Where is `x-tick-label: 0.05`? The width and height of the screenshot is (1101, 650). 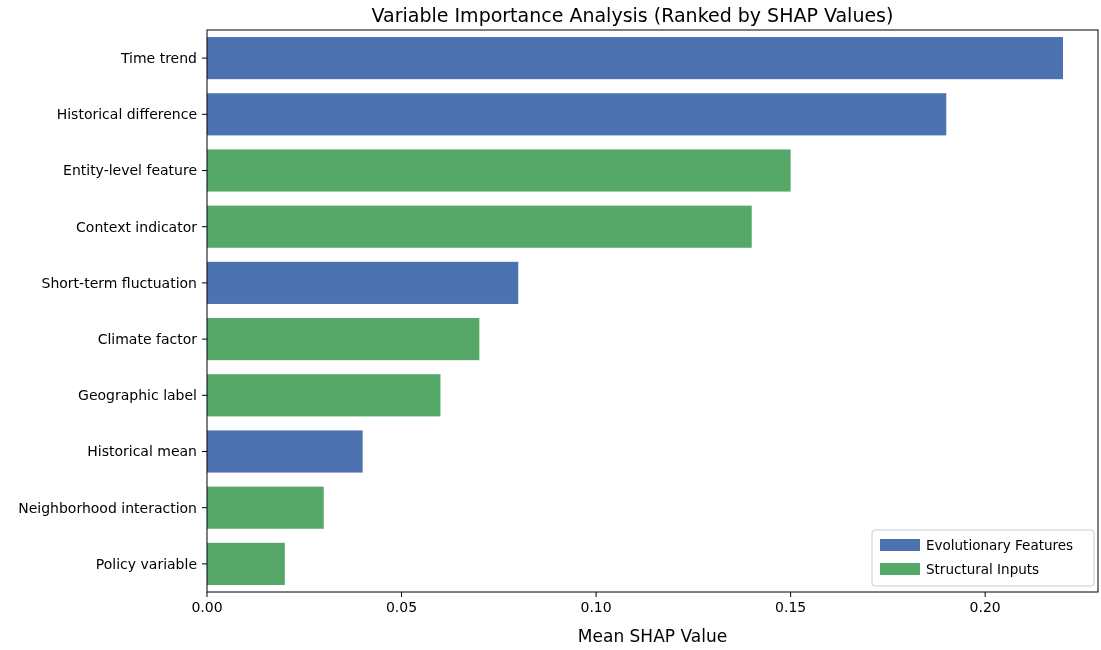
x-tick-label: 0.05 is located at coordinates (401, 607).